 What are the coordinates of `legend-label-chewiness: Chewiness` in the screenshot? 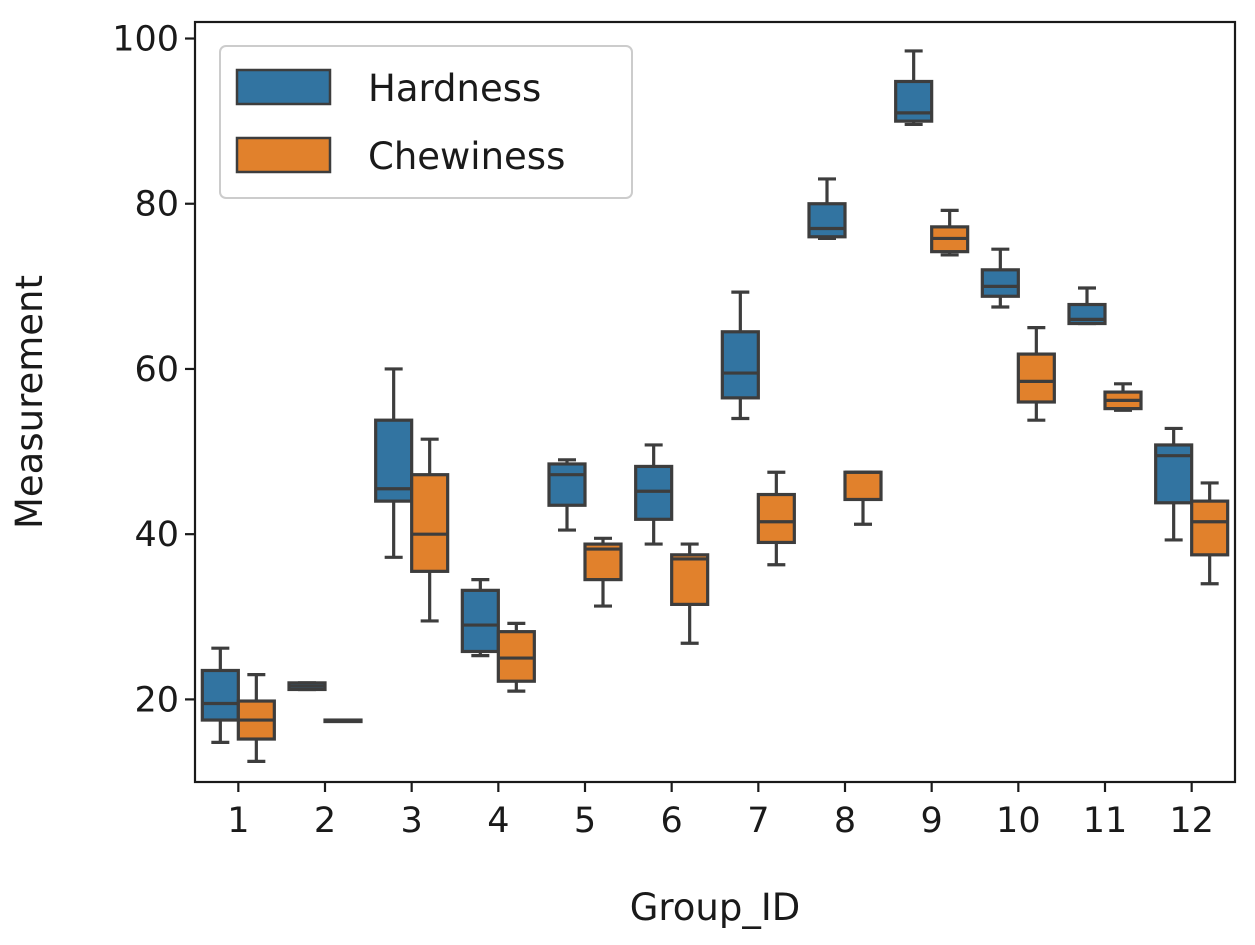 It's located at (466, 156).